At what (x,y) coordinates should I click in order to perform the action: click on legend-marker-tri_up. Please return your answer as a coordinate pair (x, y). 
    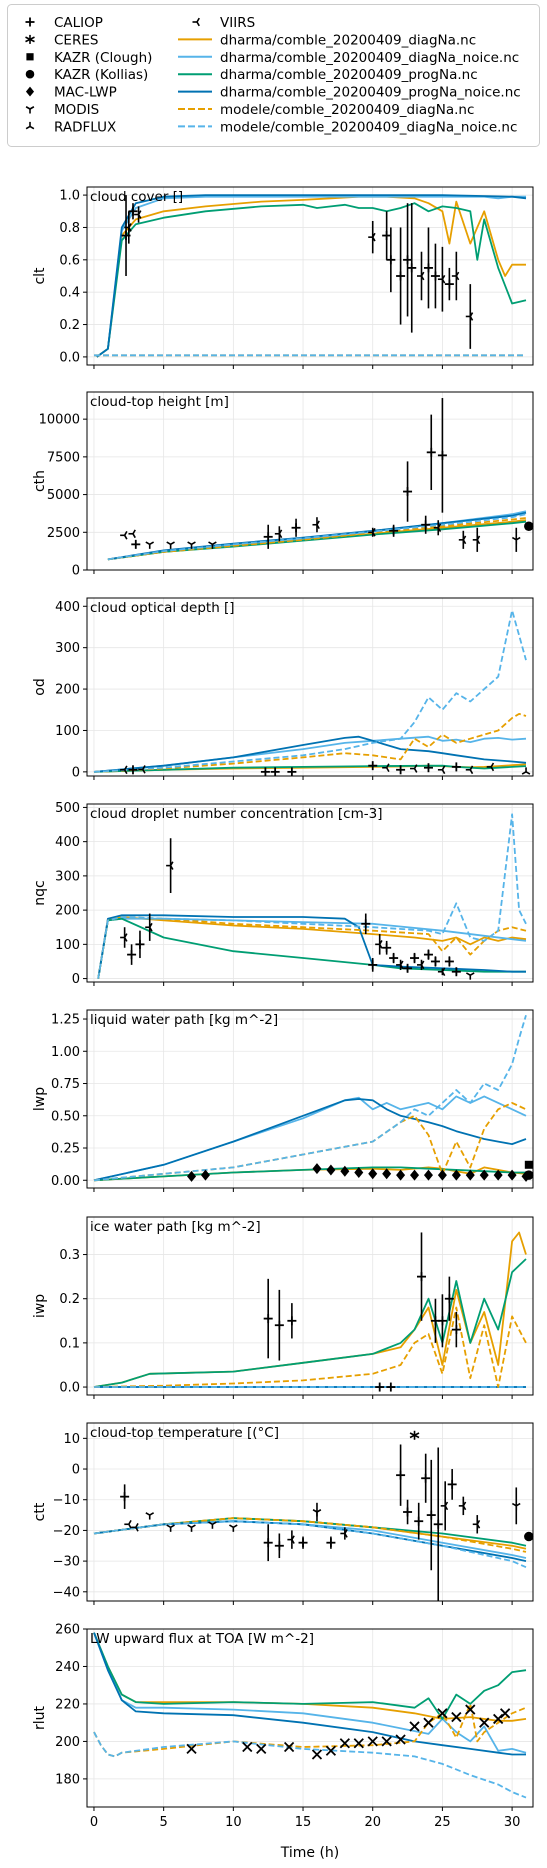
    Looking at the image, I should click on (30, 125).